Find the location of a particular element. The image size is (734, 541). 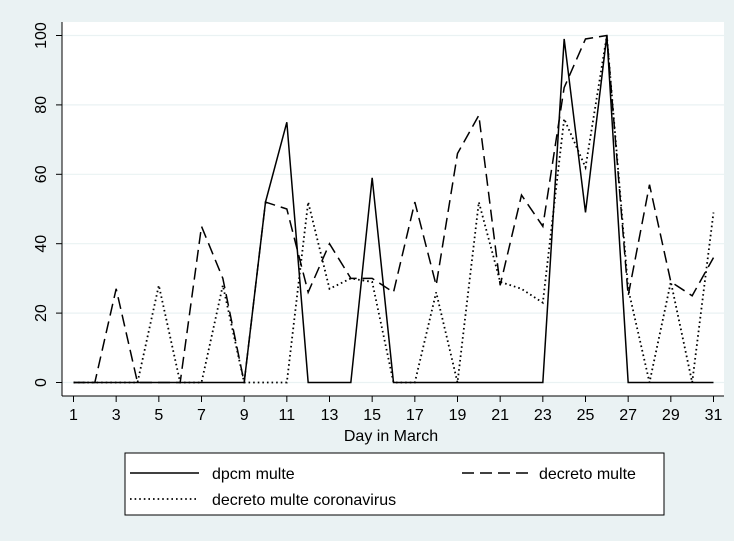

y-tick-label: 20 is located at coordinates (41, 313).